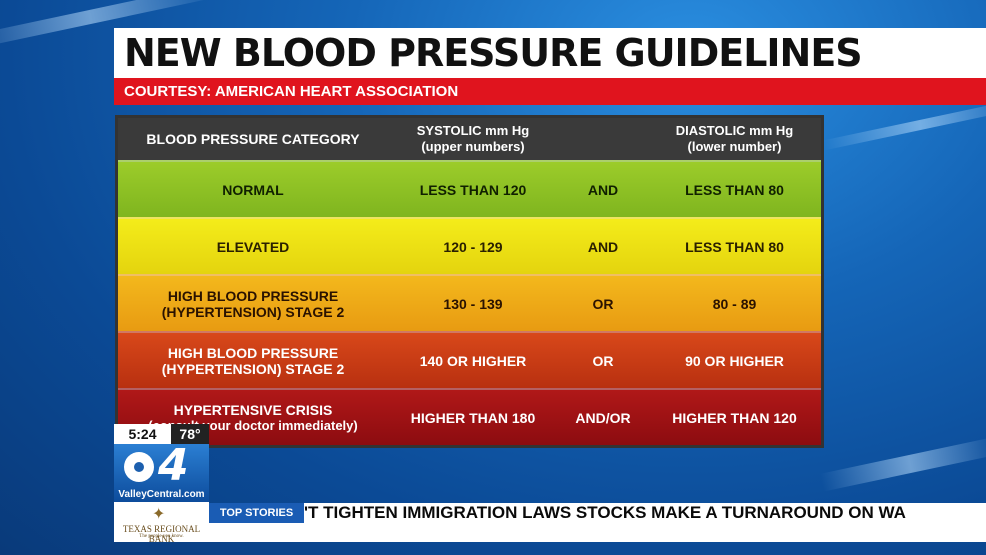 The height and width of the screenshot is (555, 986). Describe the element at coordinates (253, 189) in the screenshot. I see `row-category: NORMAL` at that location.